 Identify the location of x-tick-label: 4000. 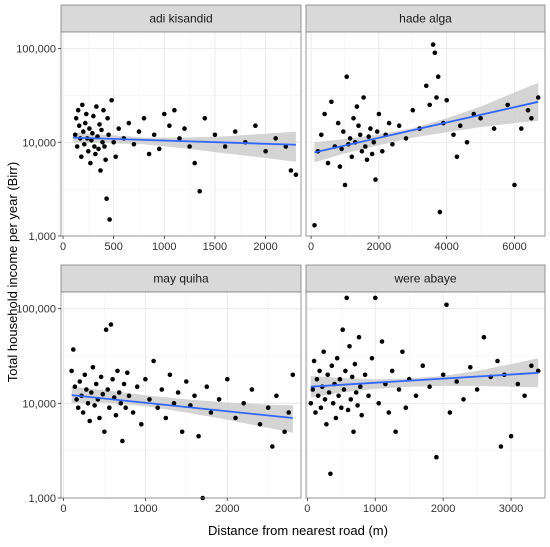
(446, 247).